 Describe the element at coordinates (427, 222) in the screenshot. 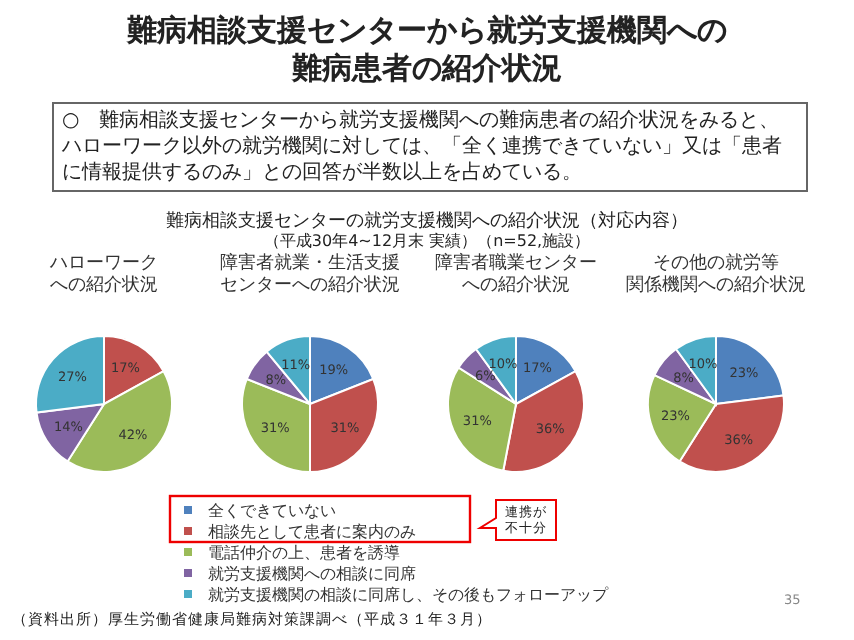

I see `text: 難病相談支援センターの就労支援機関への紹介状況（対応内容）` at that location.